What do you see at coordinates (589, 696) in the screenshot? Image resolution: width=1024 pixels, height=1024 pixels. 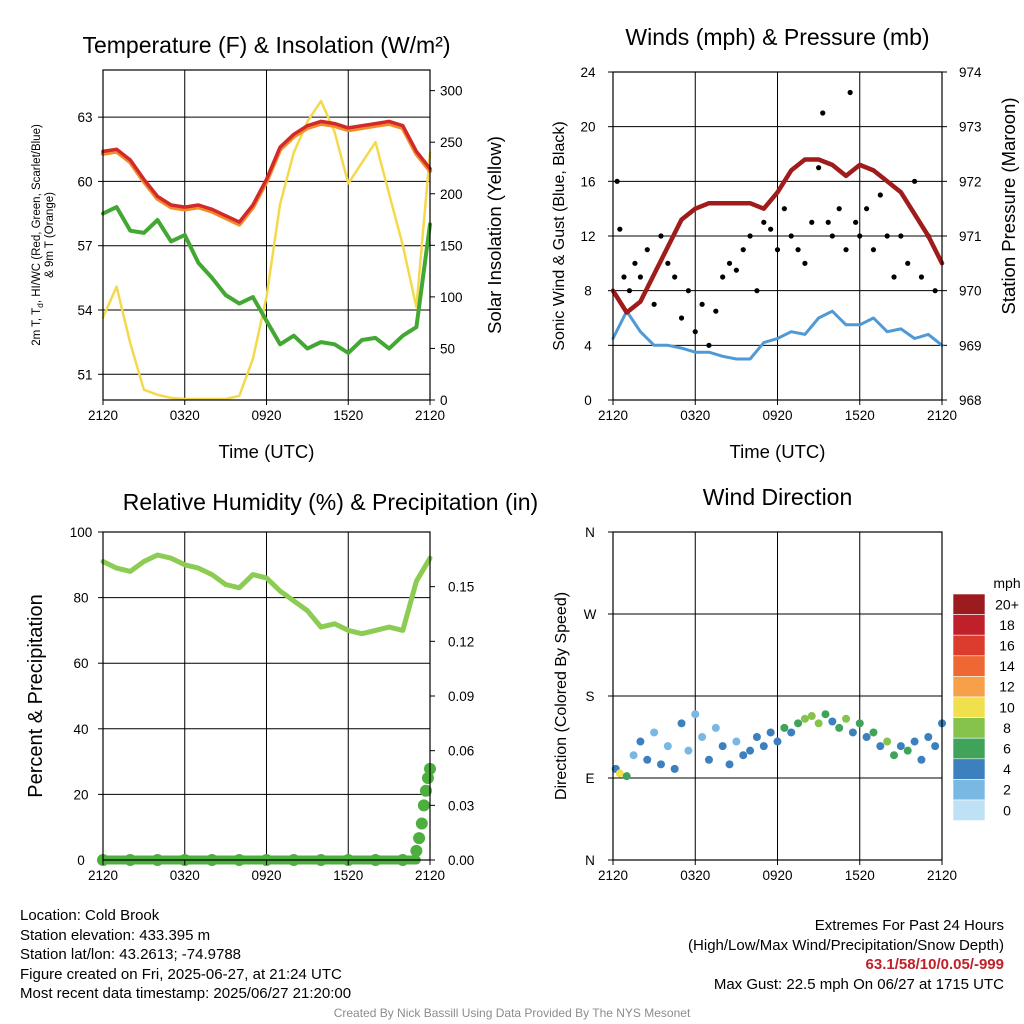 I see `dir-ytick-label: S` at bounding box center [589, 696].